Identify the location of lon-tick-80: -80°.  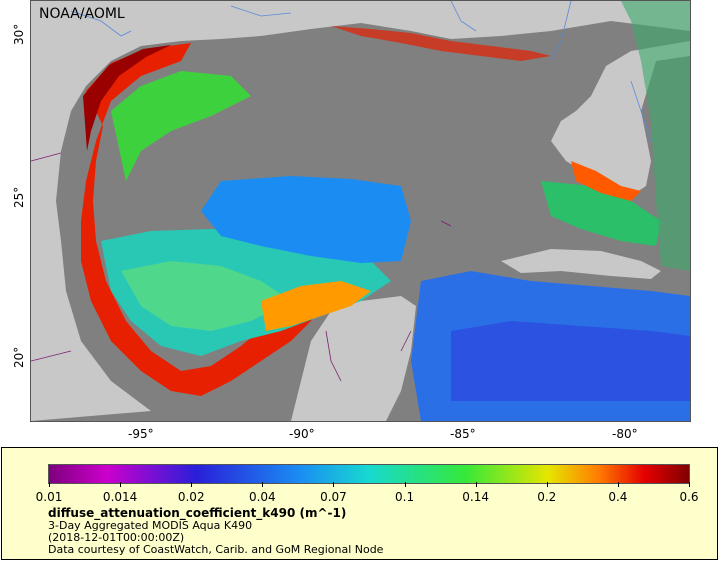
(625, 434).